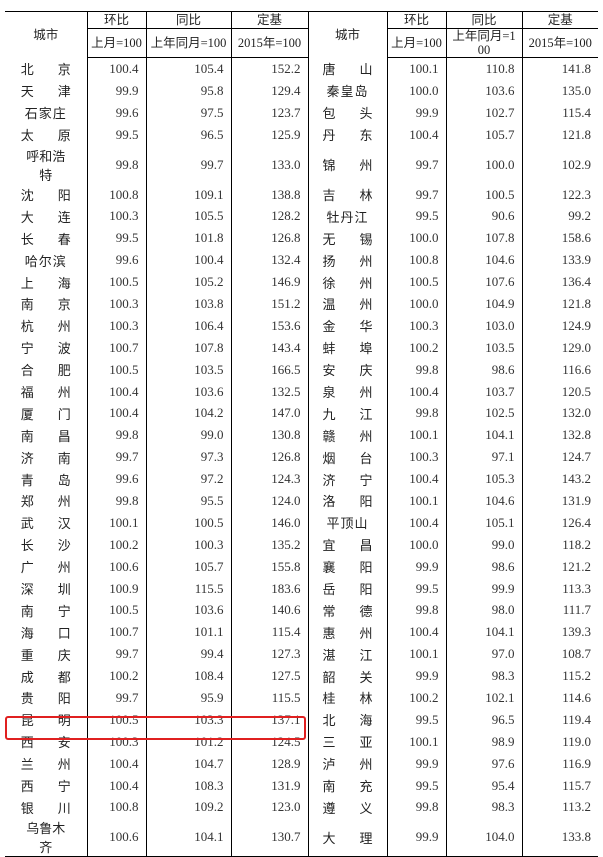  What do you see at coordinates (116, 369) in the screenshot?
I see `left-mom-value: 100.5` at bounding box center [116, 369].